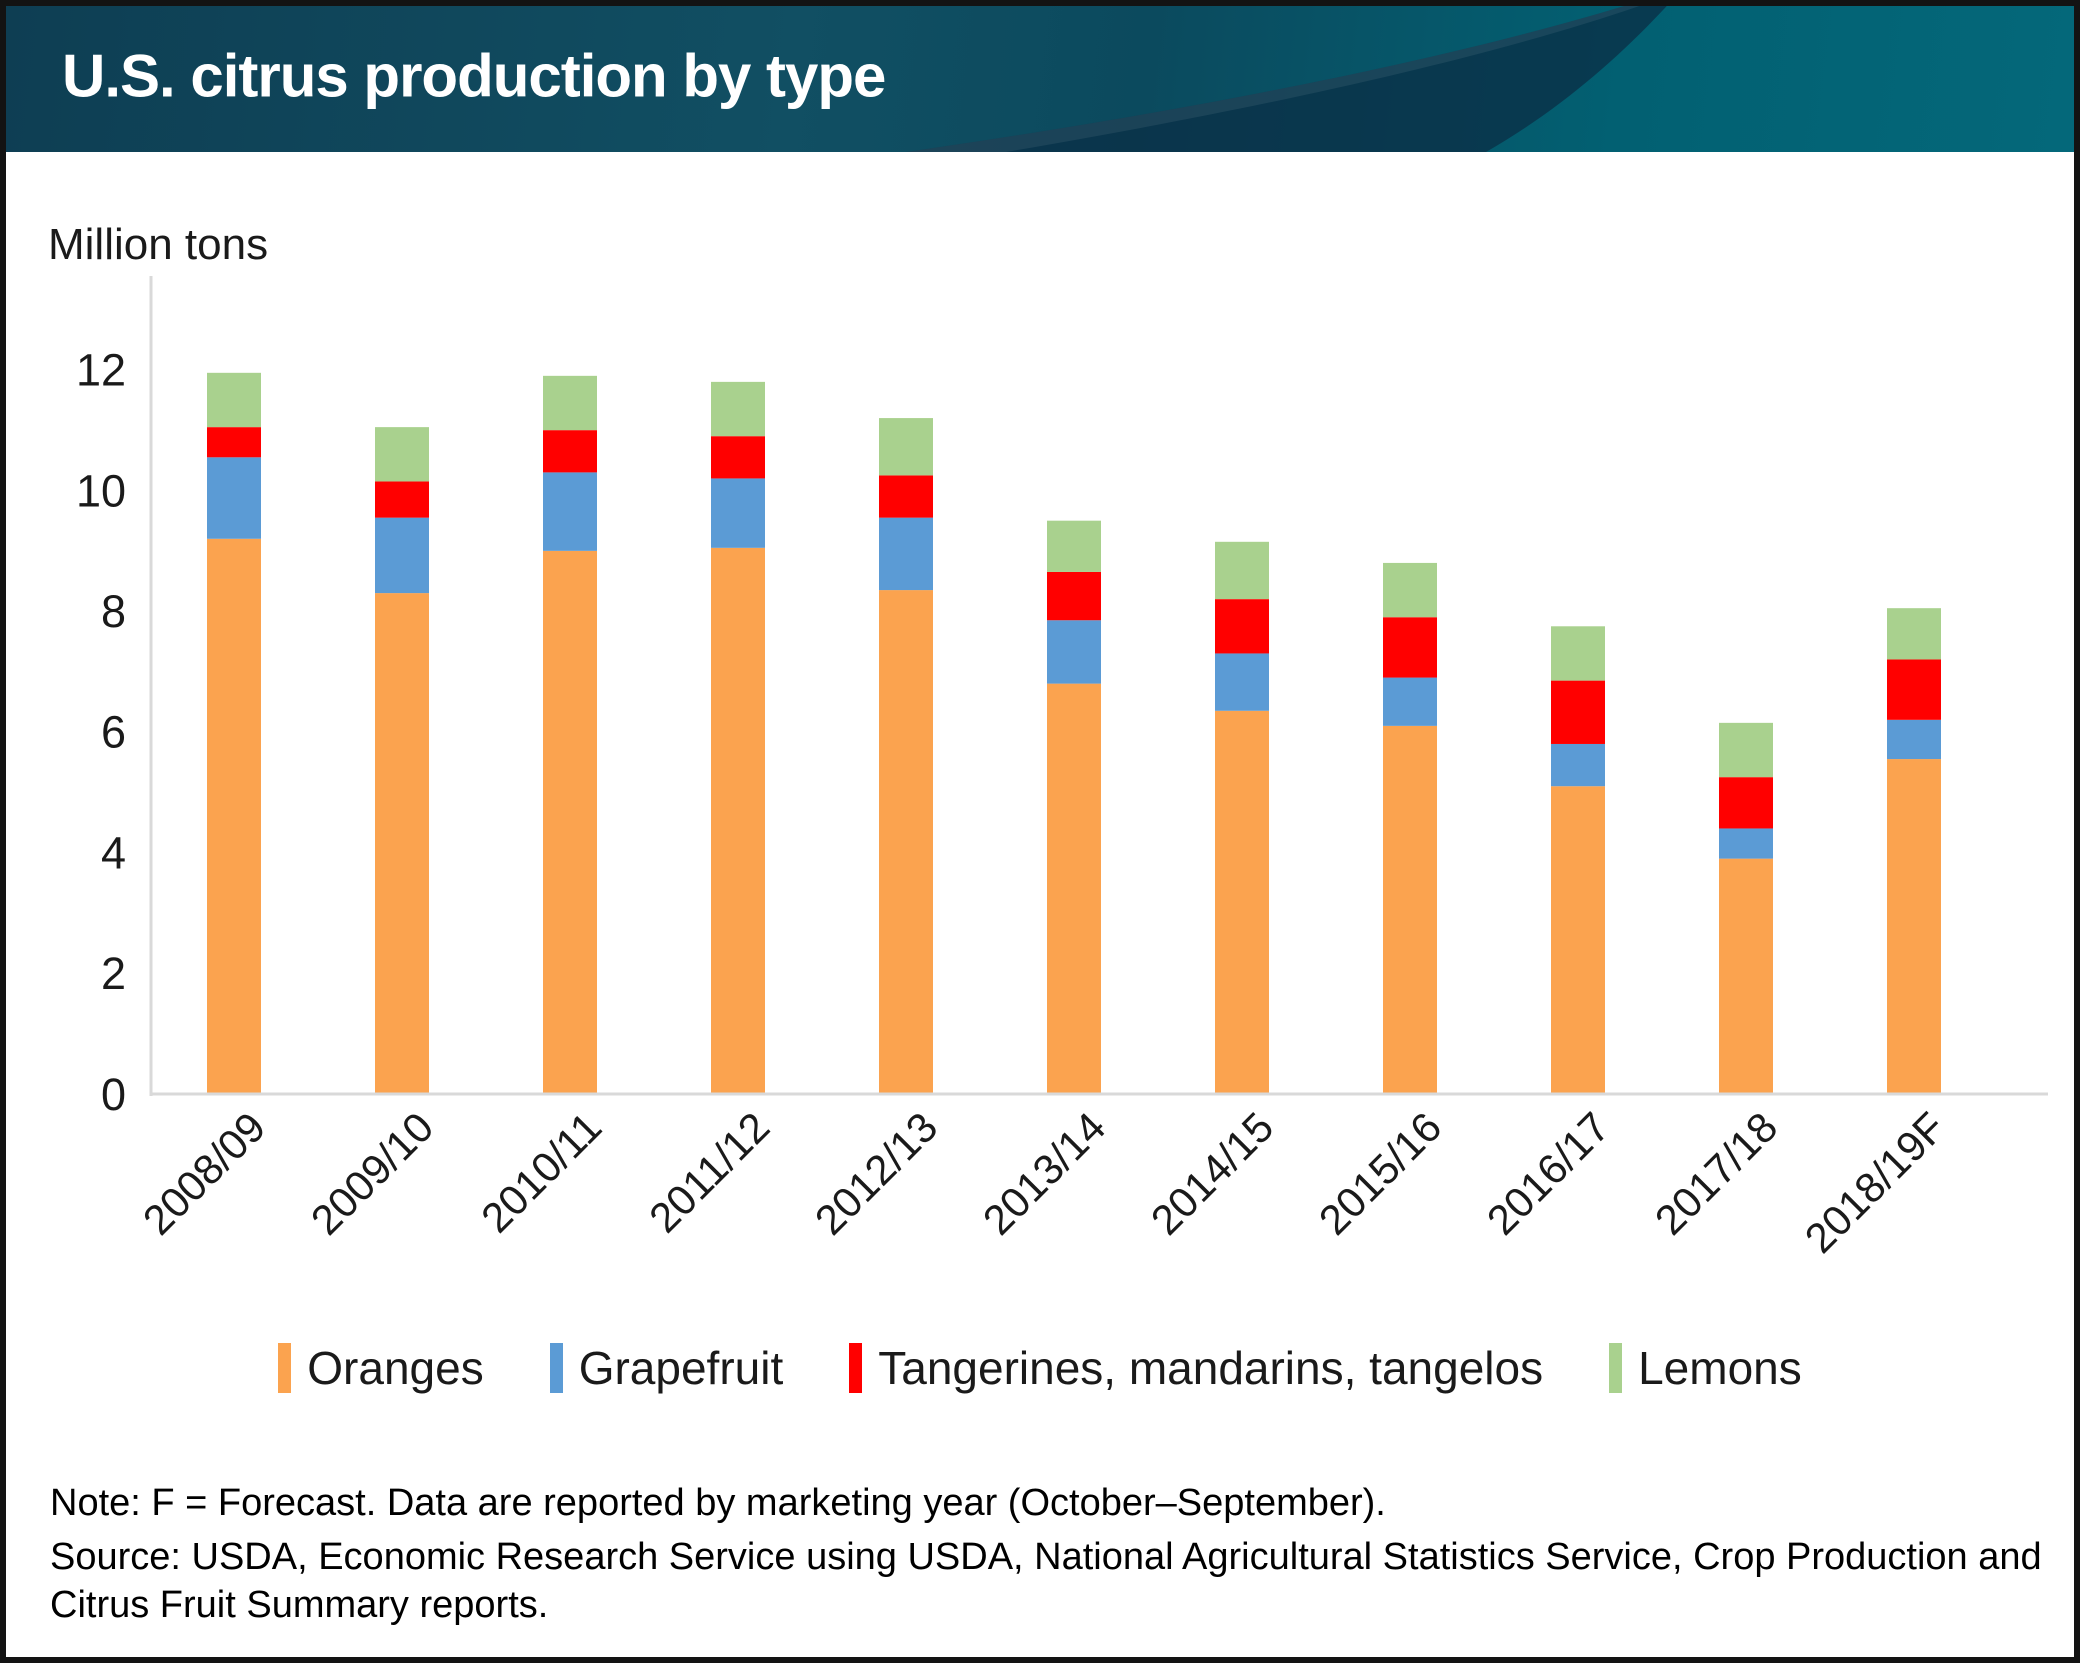 This screenshot has height=1663, width=2080. Describe the element at coordinates (101, 370) in the screenshot. I see `y-tick-label: 12` at that location.